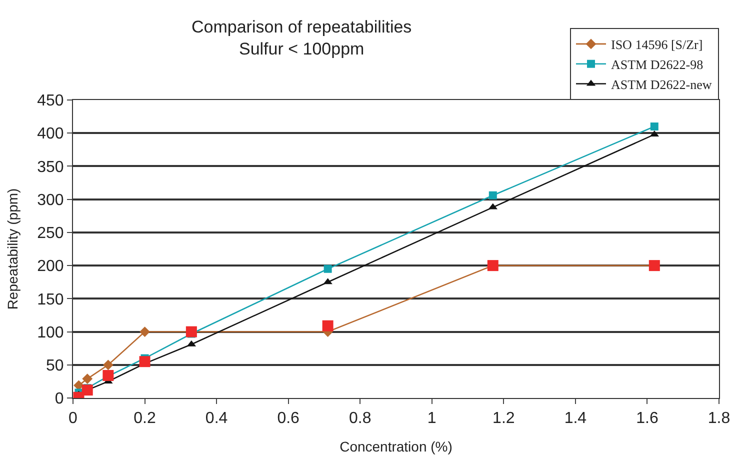 The image size is (754, 464). What do you see at coordinates (503, 419) in the screenshot?
I see `x-tick-label: 1.2` at bounding box center [503, 419].